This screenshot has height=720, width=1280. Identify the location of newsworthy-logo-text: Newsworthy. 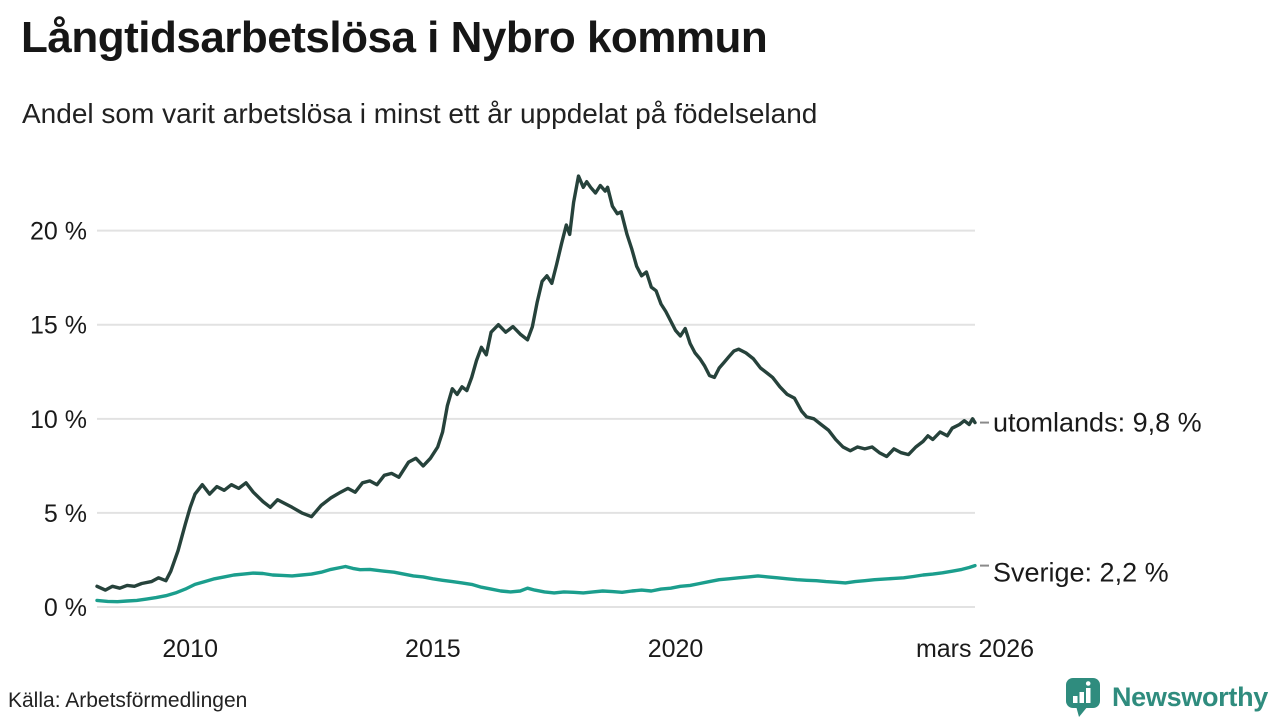
(1189, 696).